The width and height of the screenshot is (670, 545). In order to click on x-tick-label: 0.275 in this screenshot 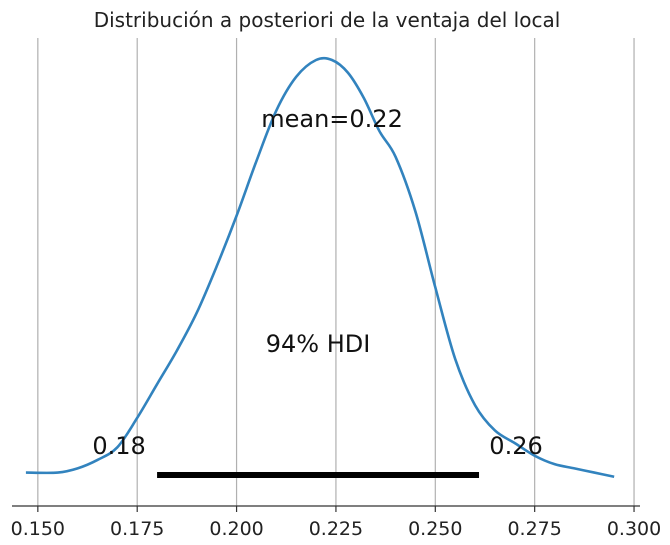, I will do `click(534, 529)`.